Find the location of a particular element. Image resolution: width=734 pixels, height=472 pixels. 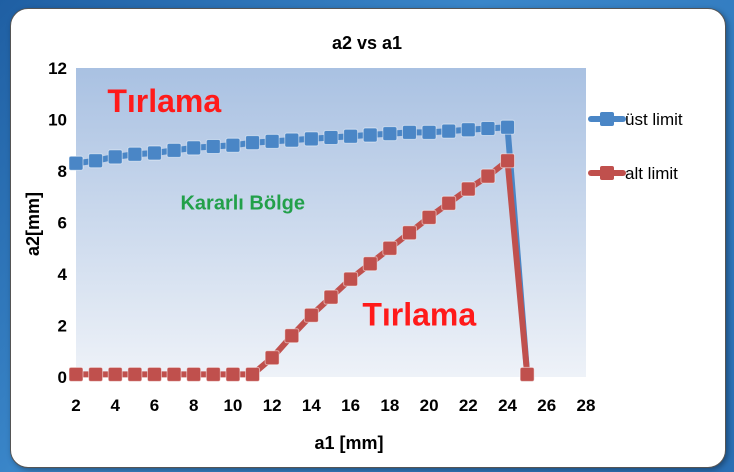

legend-label: üst limit is located at coordinates (654, 119).